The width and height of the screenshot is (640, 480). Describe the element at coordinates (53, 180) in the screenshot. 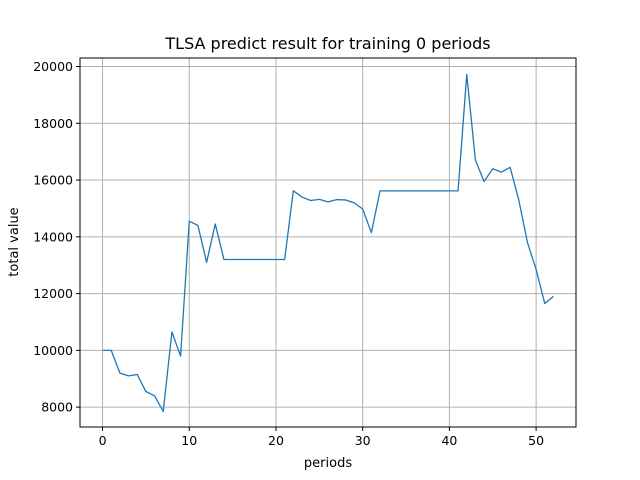

I see `y-tick-label: 16000` at that location.